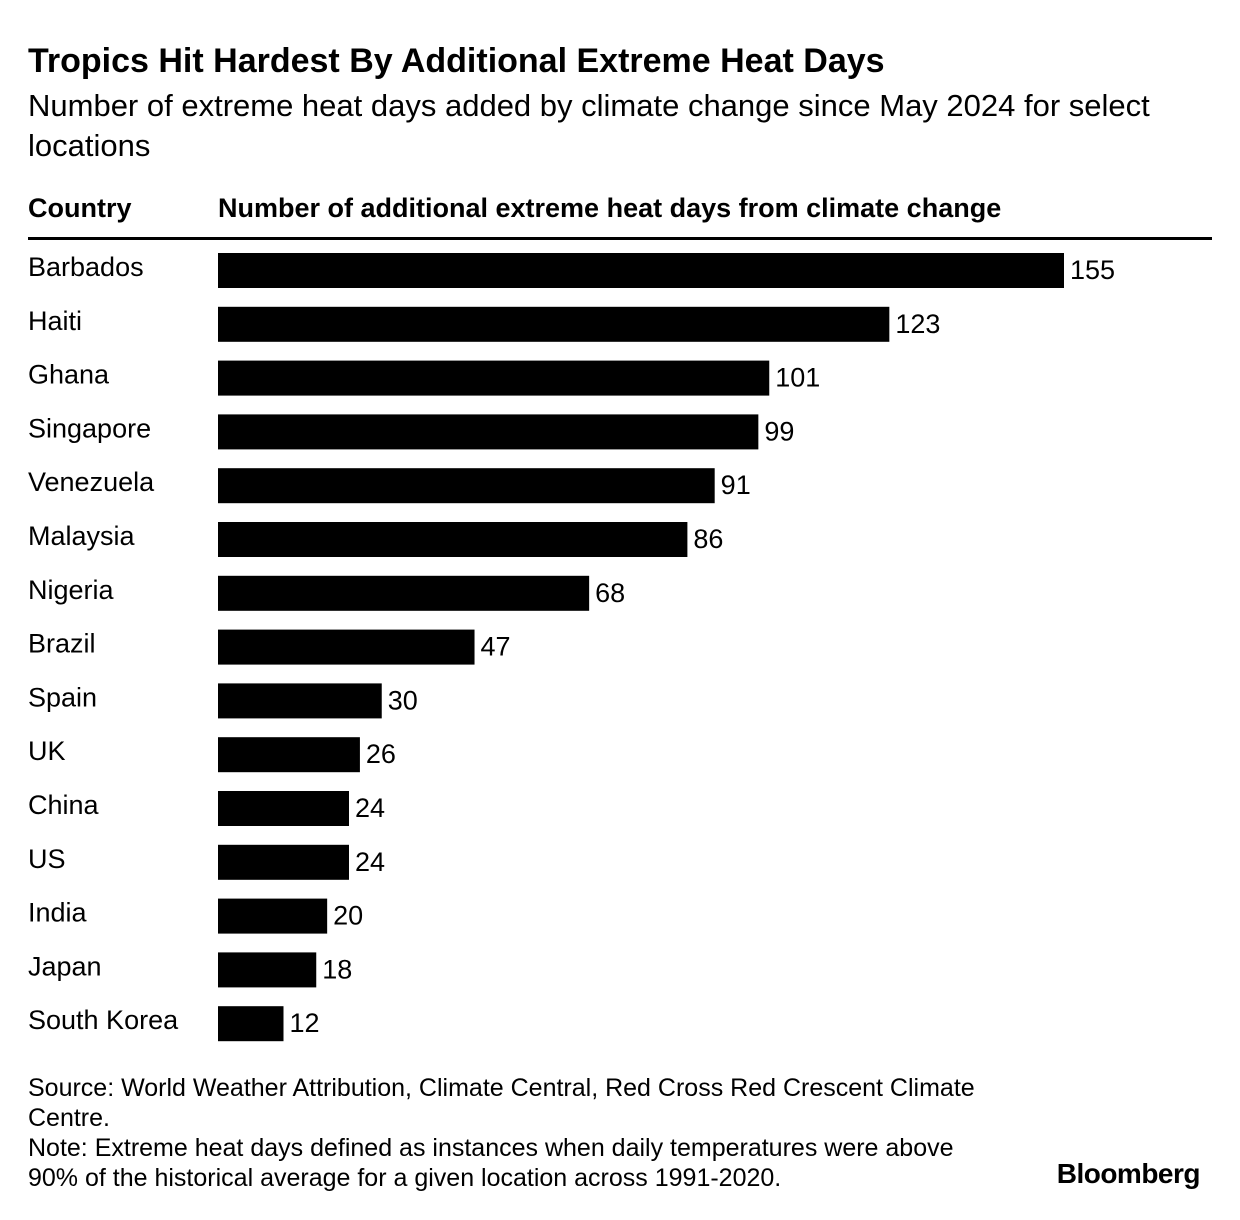  I want to click on category-label-us: US, so click(47, 859).